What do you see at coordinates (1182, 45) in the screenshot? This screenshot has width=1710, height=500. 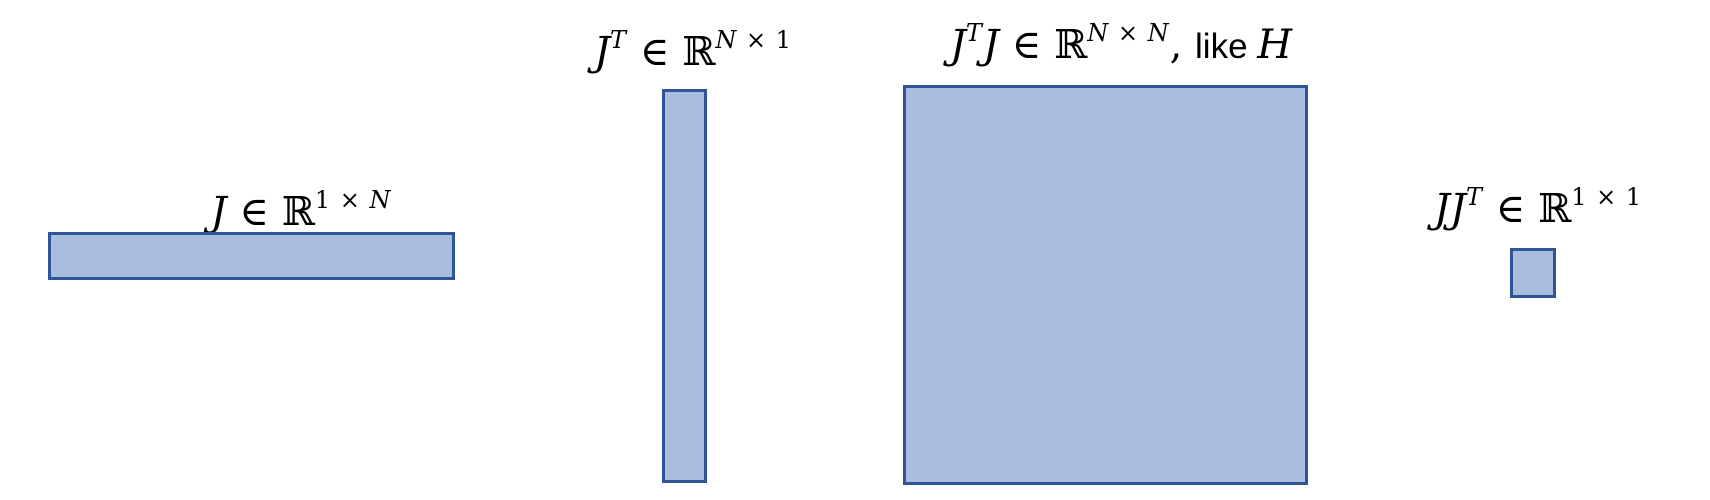 I see `math-segment: ,` at bounding box center [1182, 45].